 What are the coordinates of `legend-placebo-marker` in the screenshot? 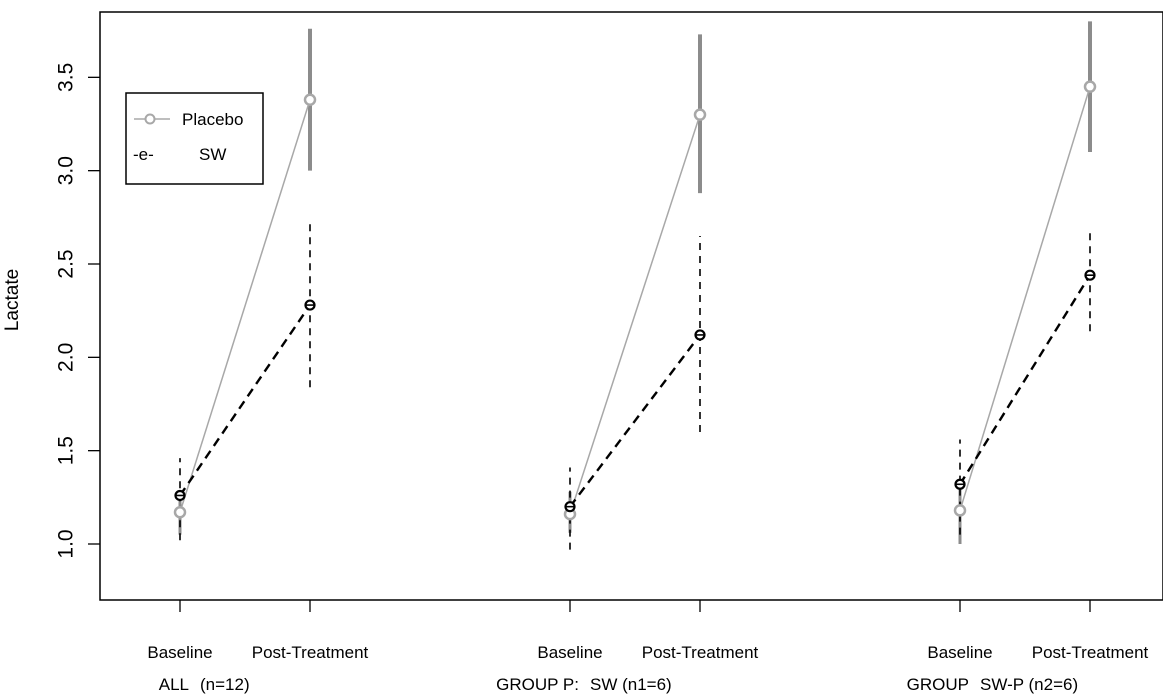 It's located at (150, 119).